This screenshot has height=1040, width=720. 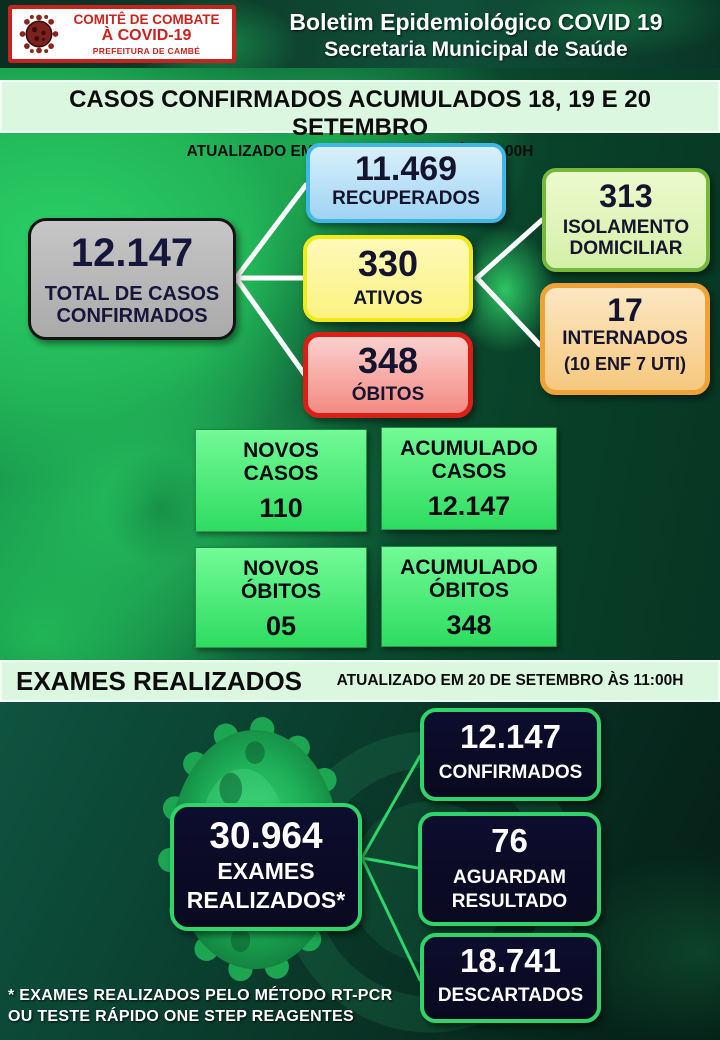 I want to click on total-confirmed-label: TOTAL DE CASOS CONFIRMADOS, so click(x=132, y=305).